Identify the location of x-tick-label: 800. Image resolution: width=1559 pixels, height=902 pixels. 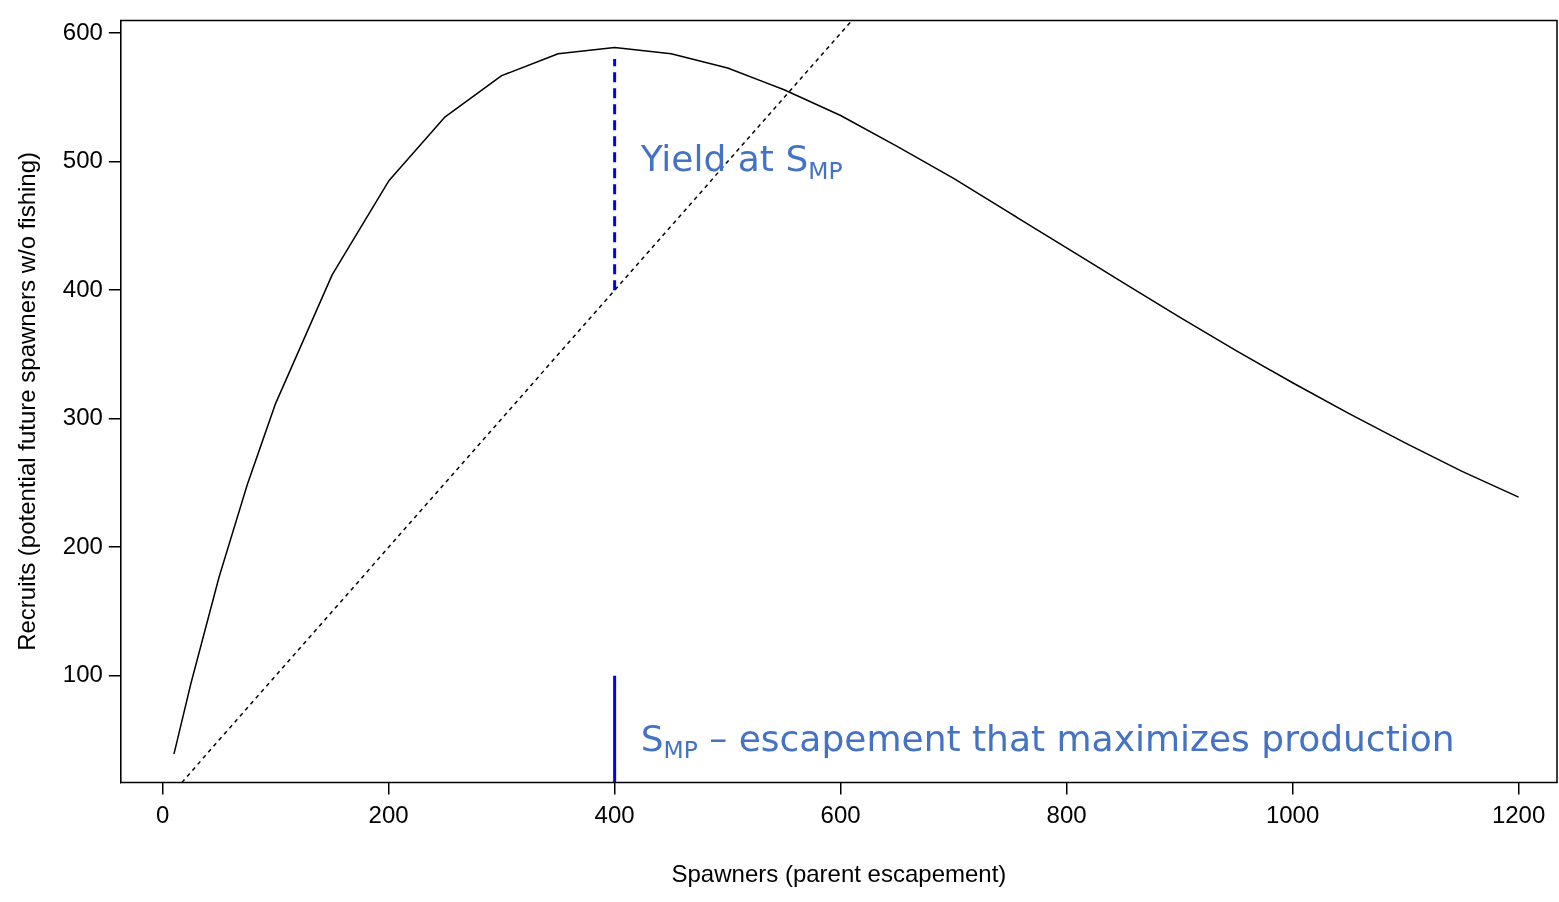
(1066, 815).